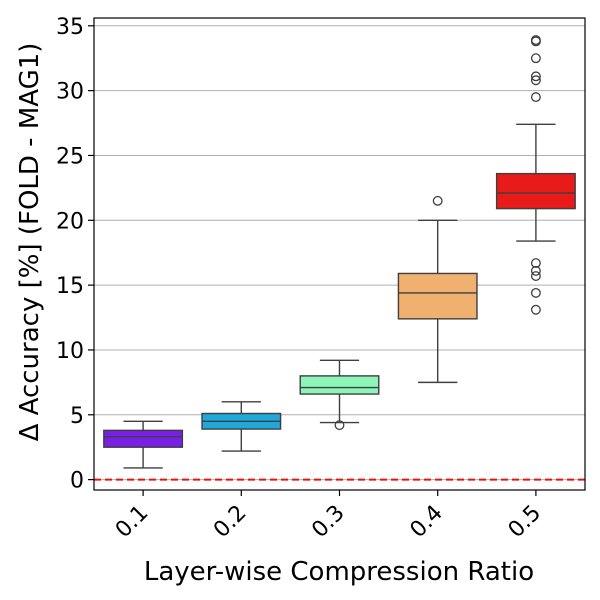 This screenshot has height=600, width=600. I want to click on y-tick-label: 15, so click(70, 286).